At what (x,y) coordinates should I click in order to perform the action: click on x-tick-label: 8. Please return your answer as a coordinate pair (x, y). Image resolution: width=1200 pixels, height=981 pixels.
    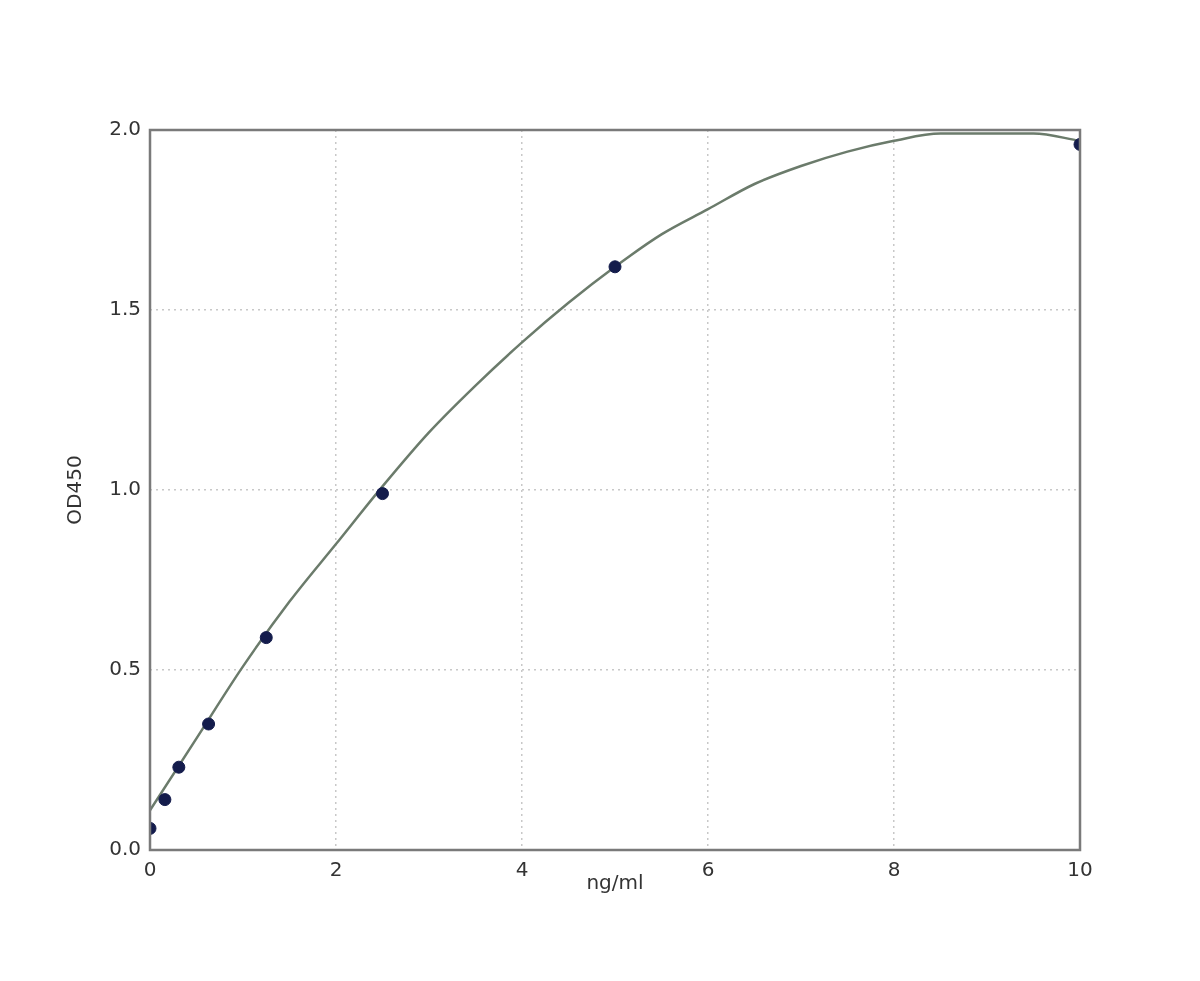
    Looking at the image, I should click on (894, 869).